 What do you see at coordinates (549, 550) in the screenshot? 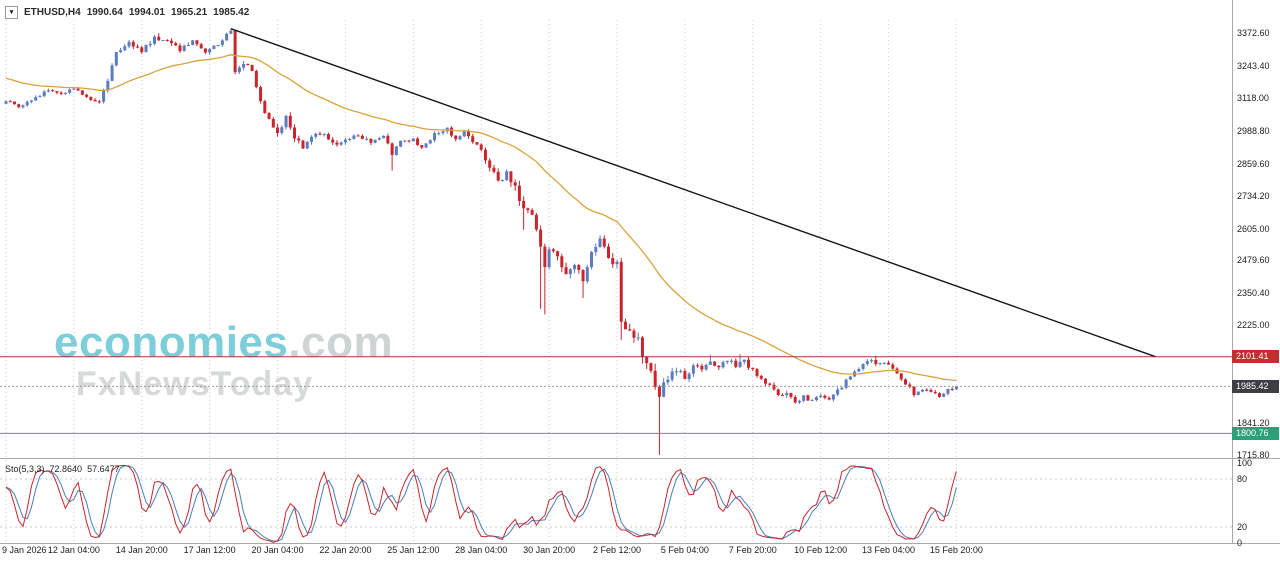
I see `time-tick-label: 30 Jan 20:00` at bounding box center [549, 550].